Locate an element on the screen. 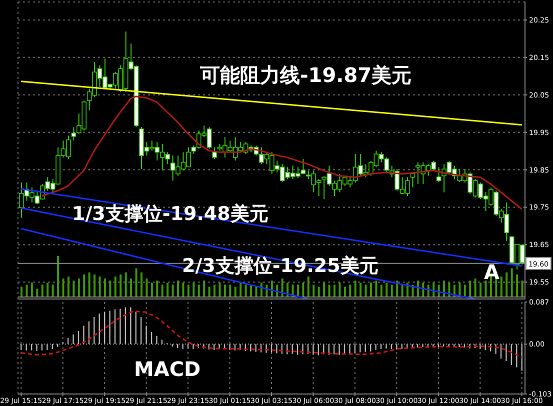 Image resolution: width=553 pixels, height=406 pixels. line-series is located at coordinates (271, 334).